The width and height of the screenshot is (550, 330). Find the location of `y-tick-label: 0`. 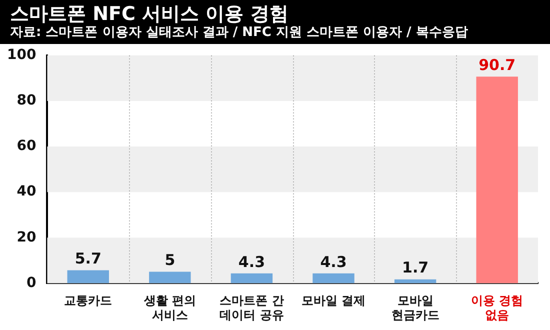

y-tick-label: 0 is located at coordinates (31, 282).